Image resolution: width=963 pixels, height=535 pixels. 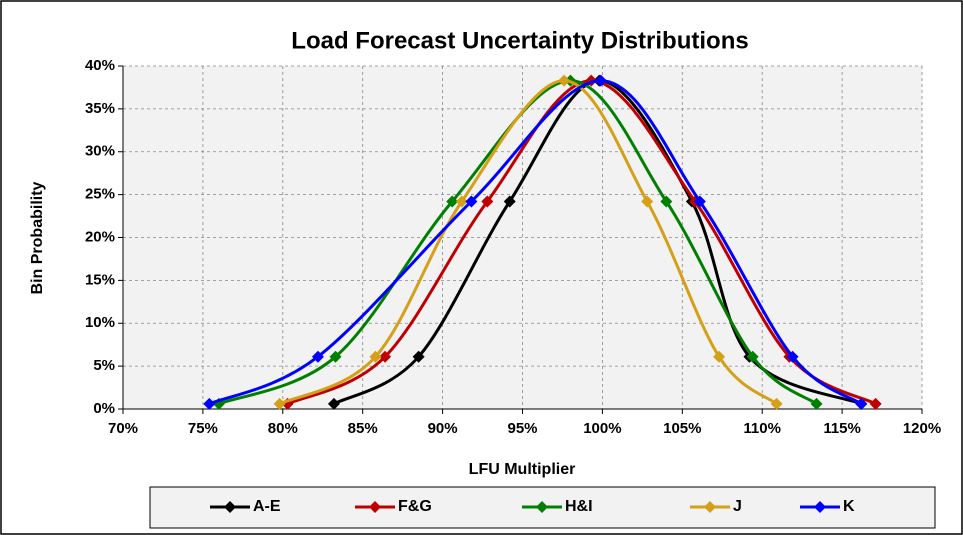 What do you see at coordinates (849, 506) in the screenshot?
I see `legend-label: K` at bounding box center [849, 506].